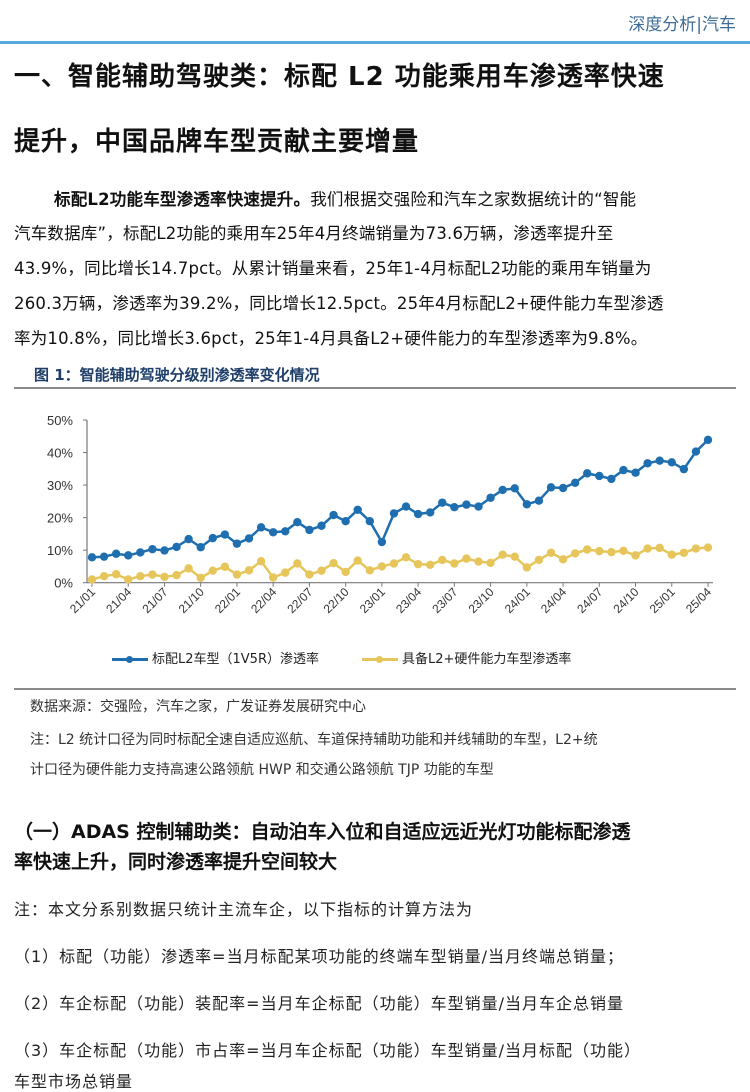  What do you see at coordinates (74, 1081) in the screenshot?
I see `note-formula-3-cont: 车型市场总销量` at bounding box center [74, 1081].